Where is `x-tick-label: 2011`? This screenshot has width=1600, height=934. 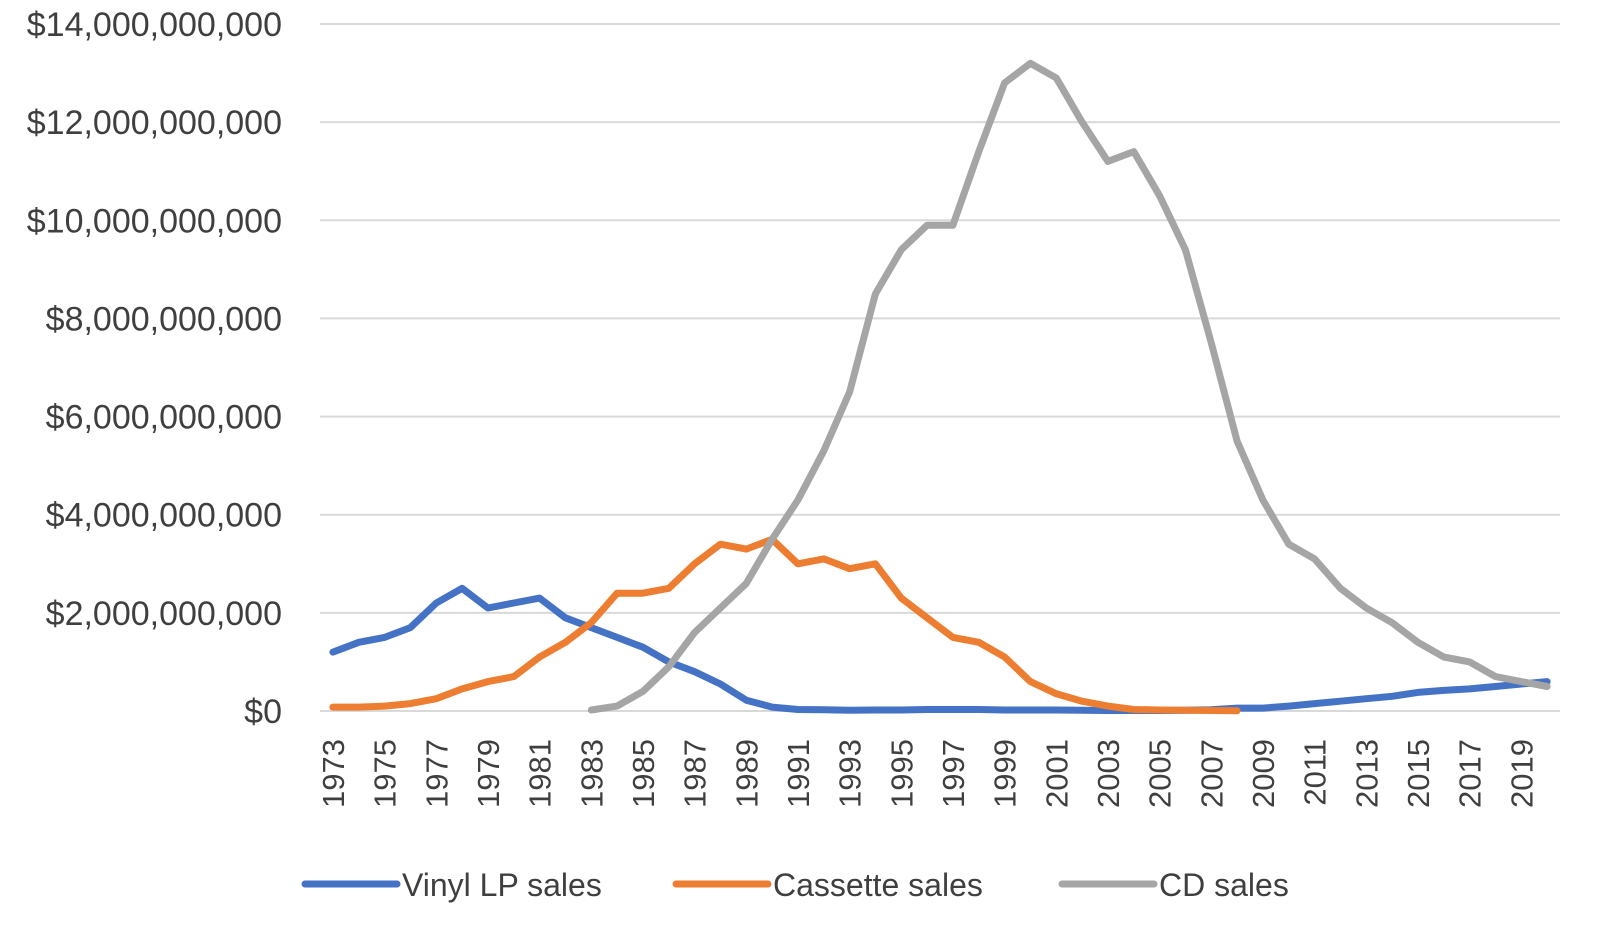 x-tick-label: 2011 is located at coordinates (1315, 772).